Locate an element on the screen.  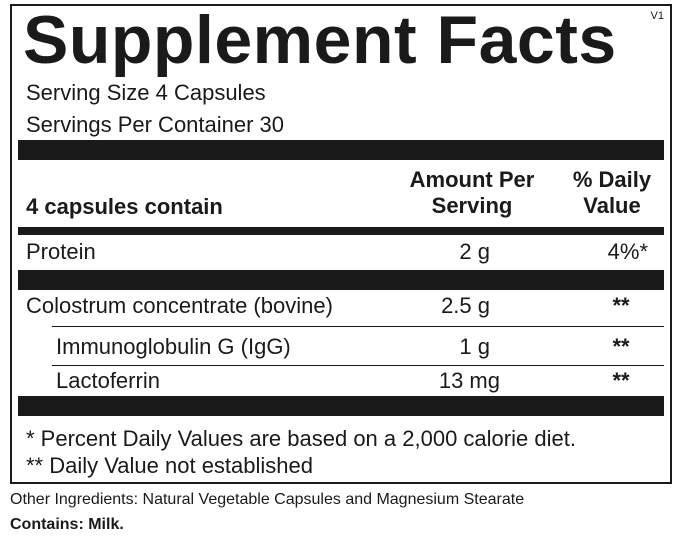
medium-divider is located at coordinates (341, 231).